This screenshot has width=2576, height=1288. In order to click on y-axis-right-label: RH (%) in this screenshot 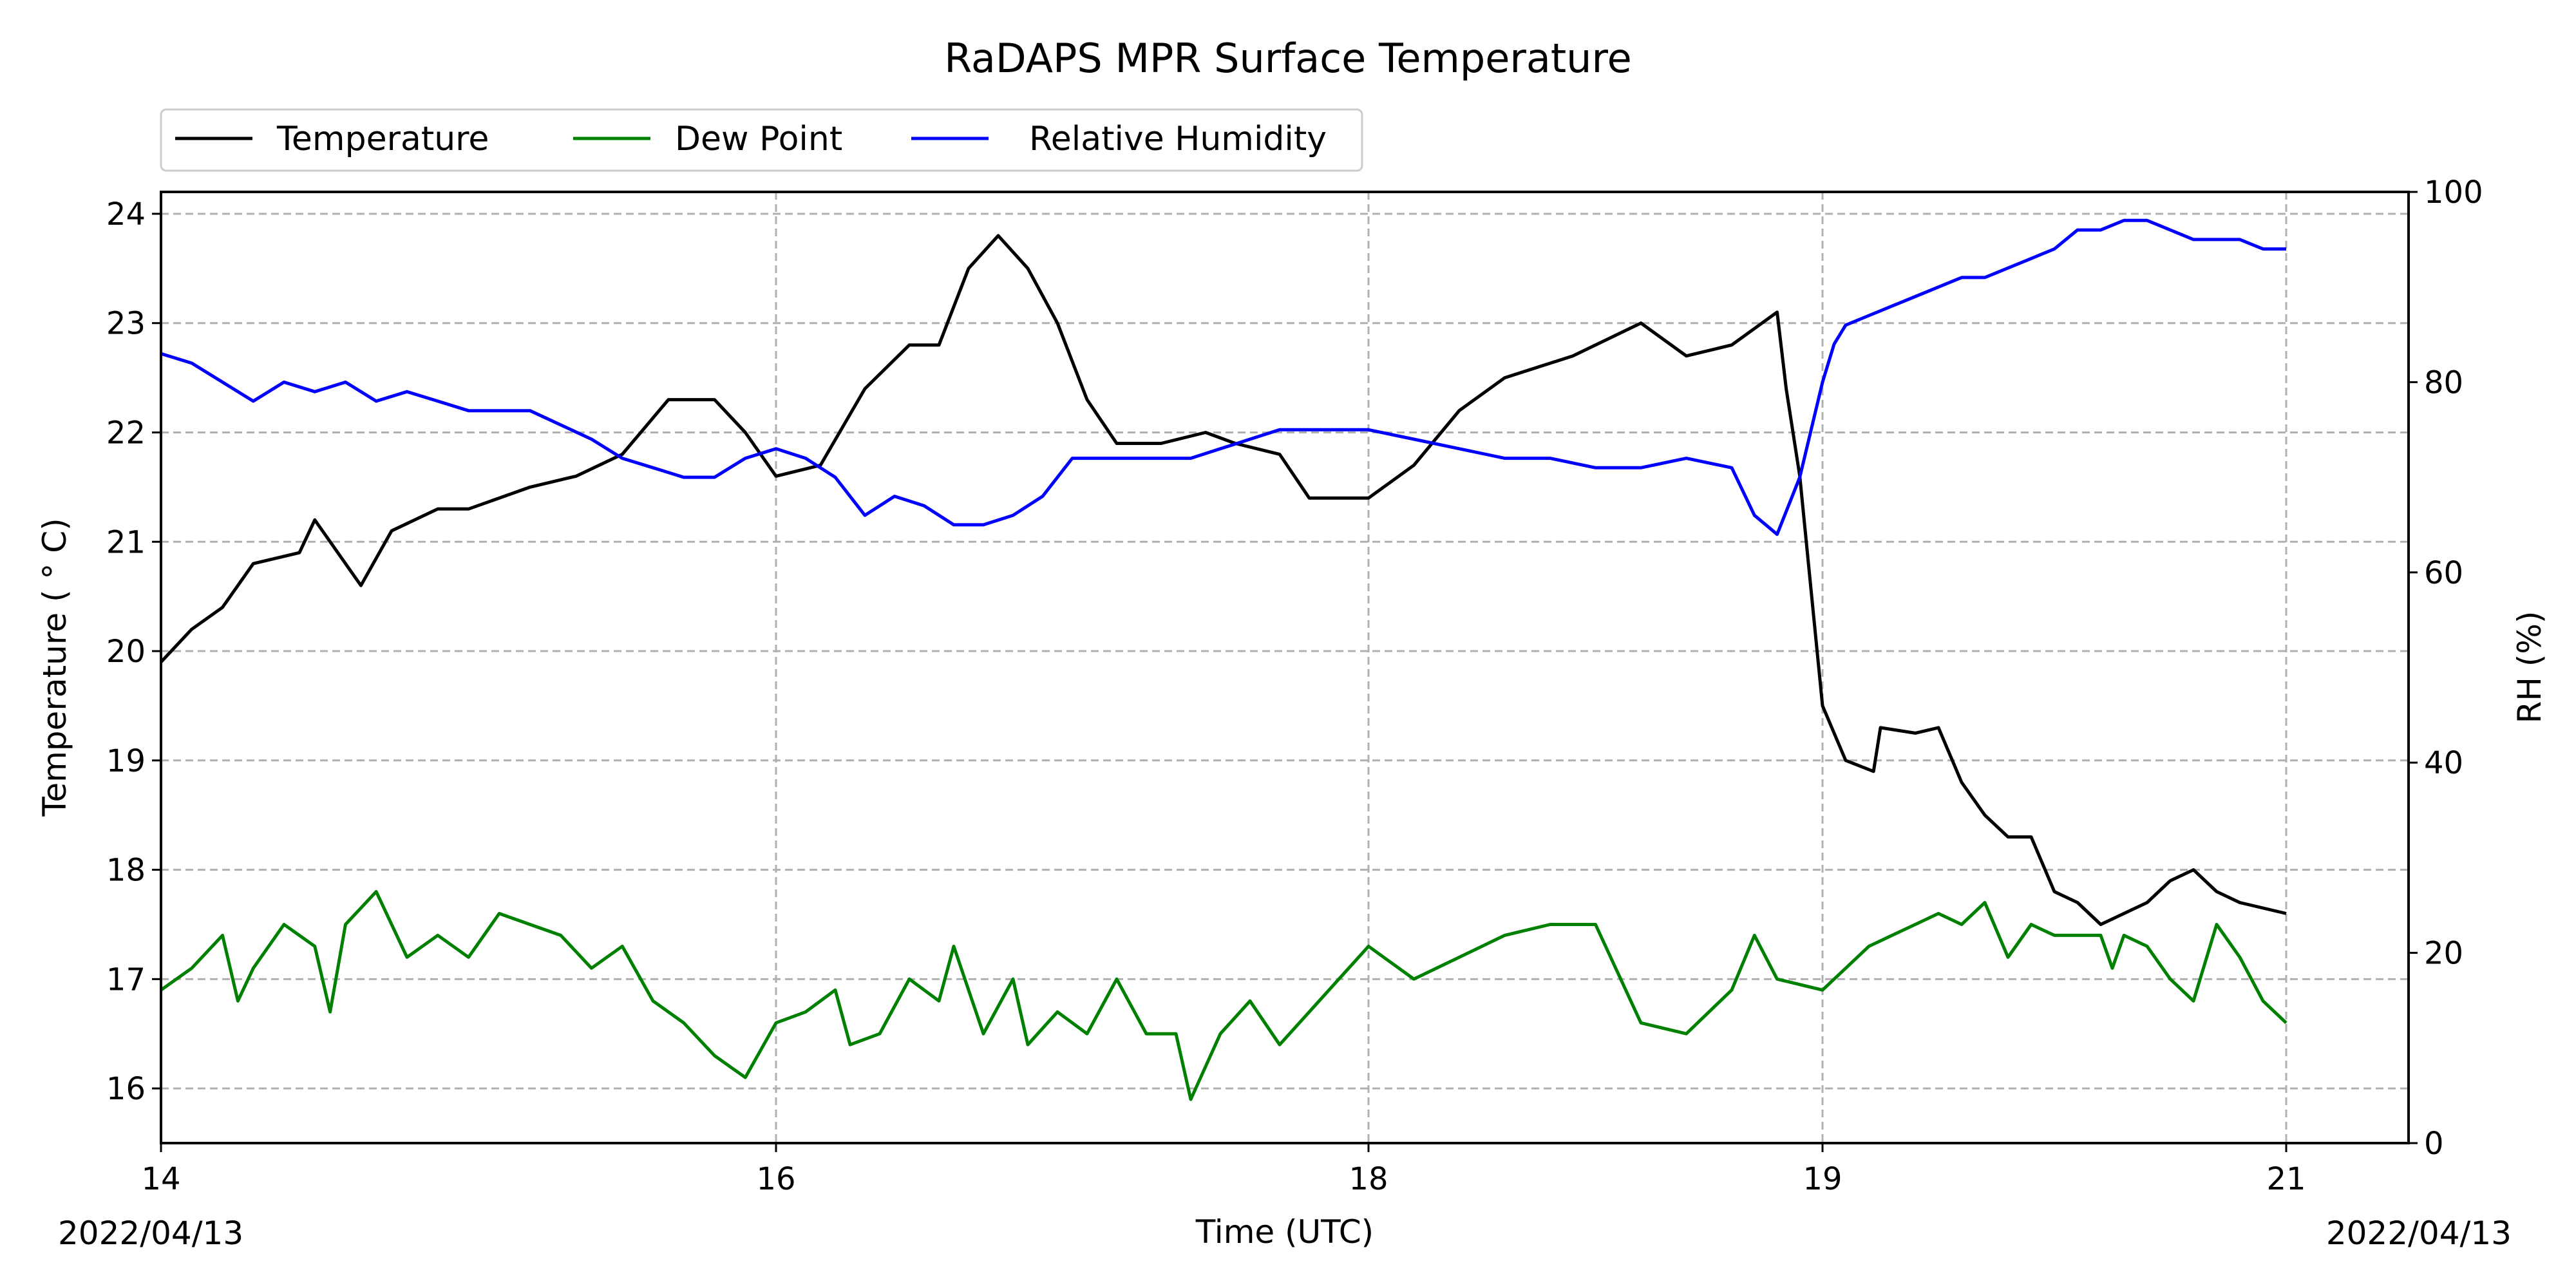, I will do `click(2529, 667)`.